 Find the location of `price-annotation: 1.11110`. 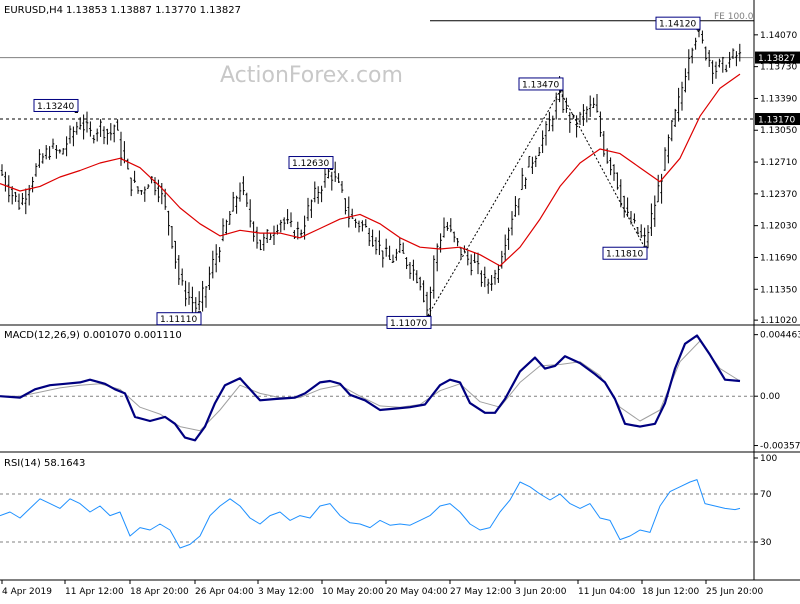

price-annotation: 1.11110 is located at coordinates (179, 318).